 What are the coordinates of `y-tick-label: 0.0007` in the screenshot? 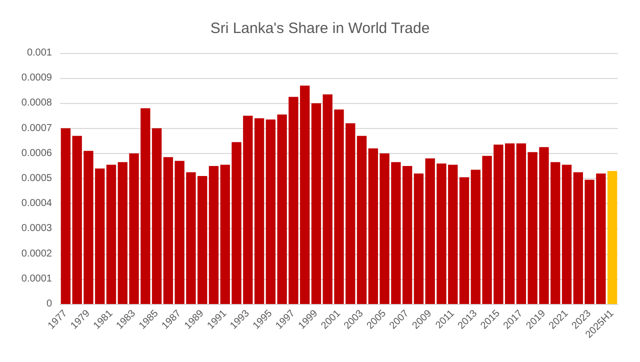 It's located at (36, 128).